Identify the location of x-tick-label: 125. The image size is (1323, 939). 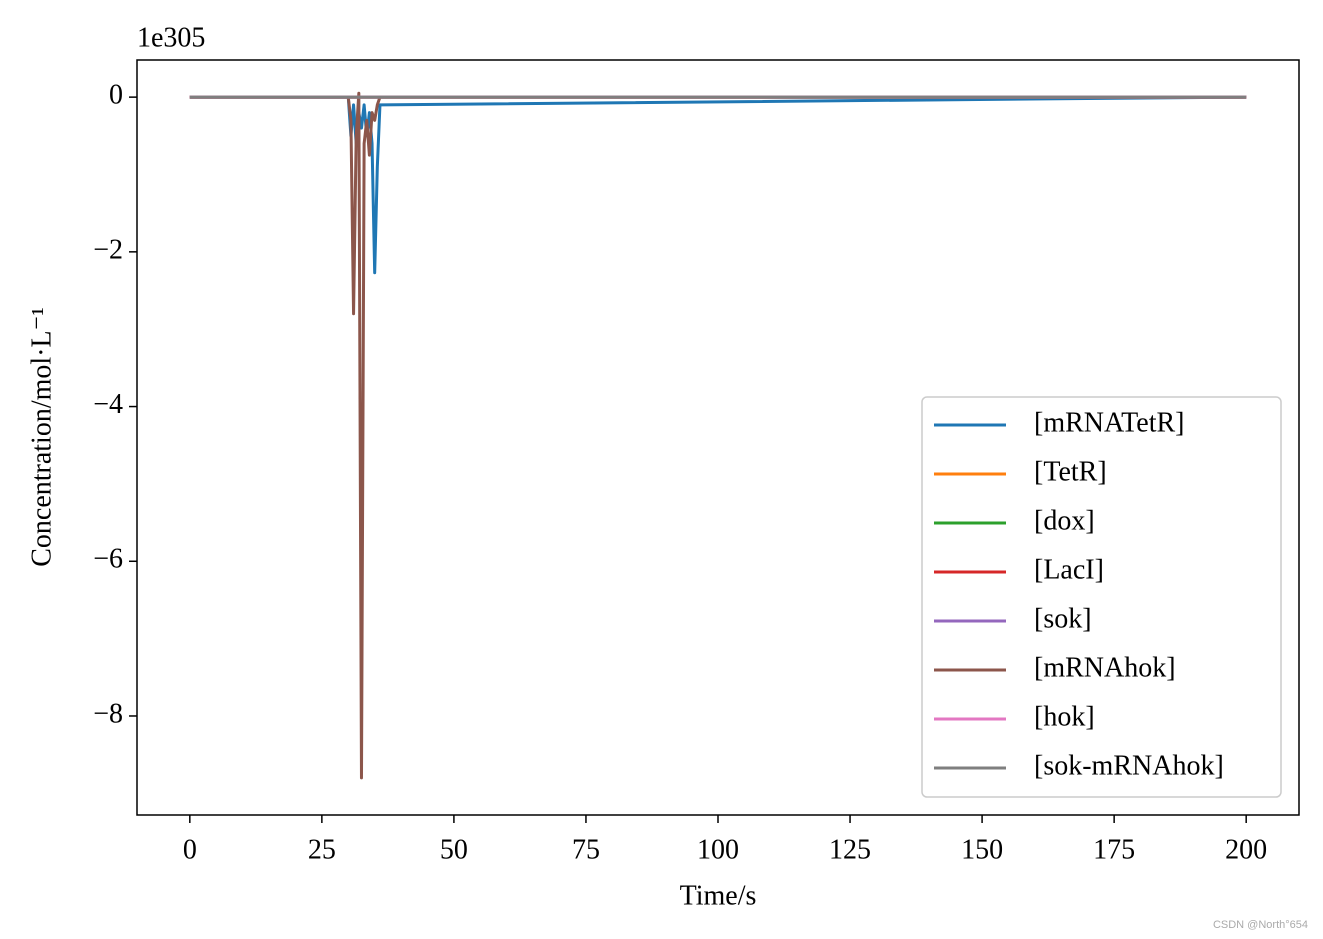
(850, 849).